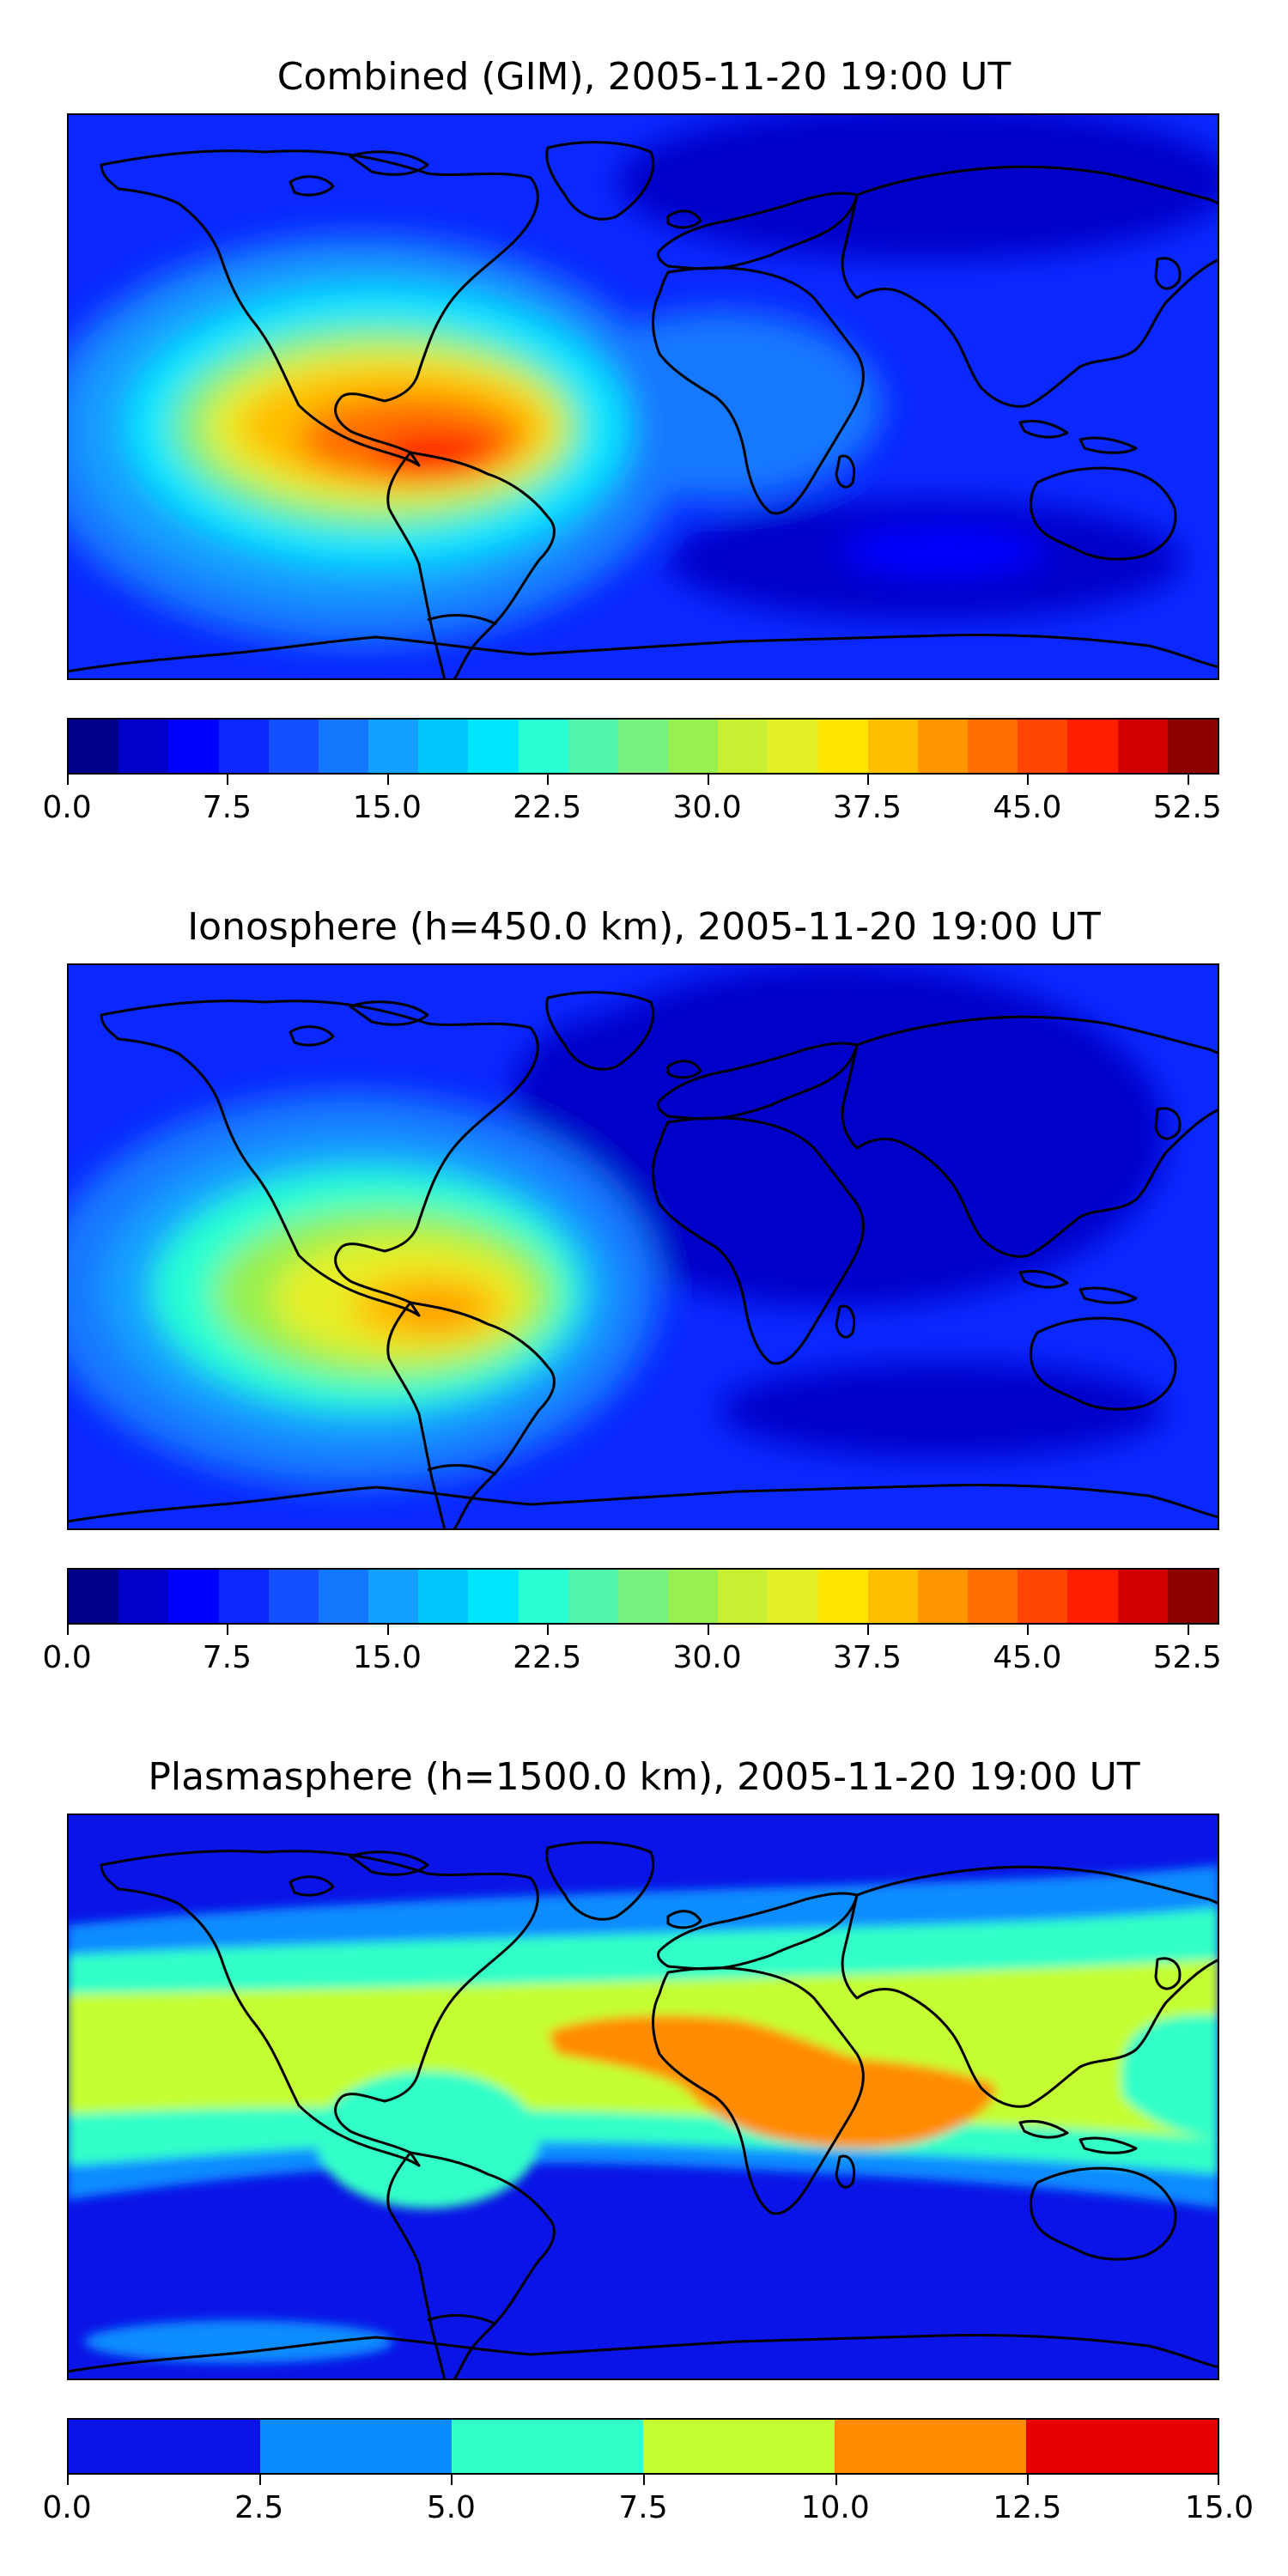 The image size is (1288, 2576). Describe the element at coordinates (632, 801) in the screenshot. I see `panel-1-colorbar-ticks: 0.0 7.5 15.0 22.5 30.0 37.5 45.0 52.5` at that location.